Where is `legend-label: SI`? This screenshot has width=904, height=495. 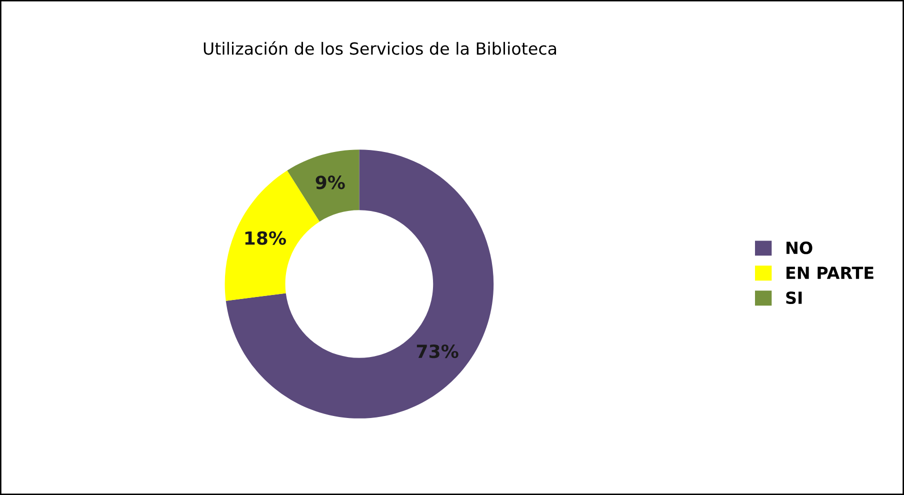
legend-label: SI is located at coordinates (794, 297).